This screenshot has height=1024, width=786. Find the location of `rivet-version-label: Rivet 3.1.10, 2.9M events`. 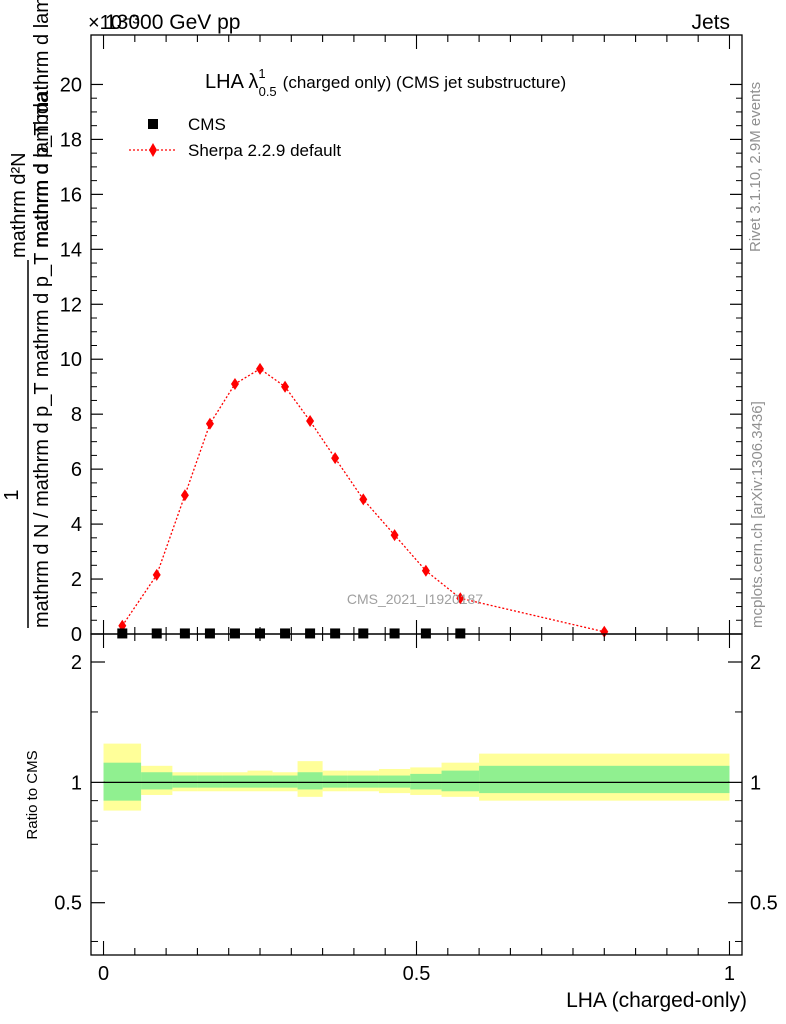

rivet-version-label: Rivet 3.1.10, 2.9M events is located at coordinates (755, 167).